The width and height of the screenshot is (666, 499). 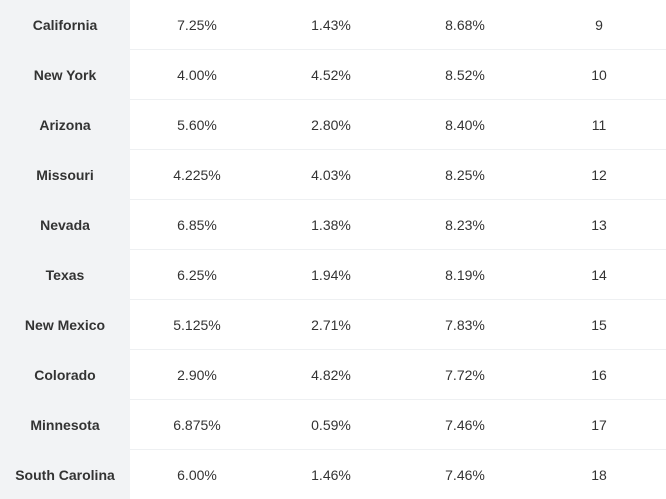 I want to click on avg-local-rate-cell: 2.71%, so click(x=331, y=325).